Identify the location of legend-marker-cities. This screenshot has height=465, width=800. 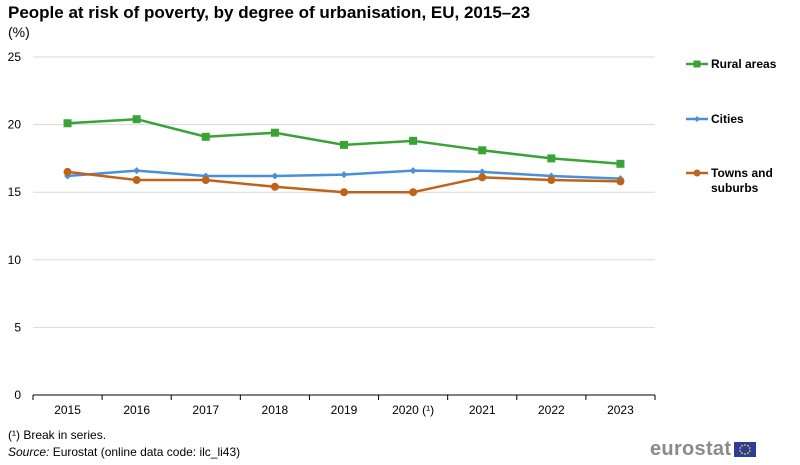
(697, 119).